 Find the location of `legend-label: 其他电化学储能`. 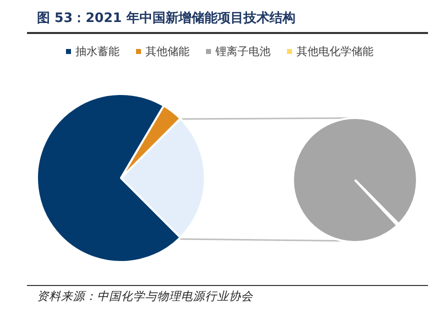

legend-label: 其他电化学储能 is located at coordinates (335, 51).